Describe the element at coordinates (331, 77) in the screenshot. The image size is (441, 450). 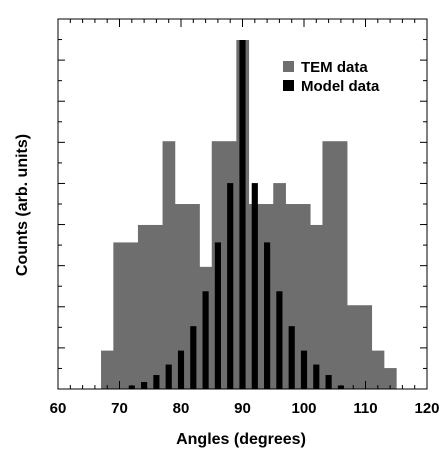
I see `legend: TEM data Model data` at that location.